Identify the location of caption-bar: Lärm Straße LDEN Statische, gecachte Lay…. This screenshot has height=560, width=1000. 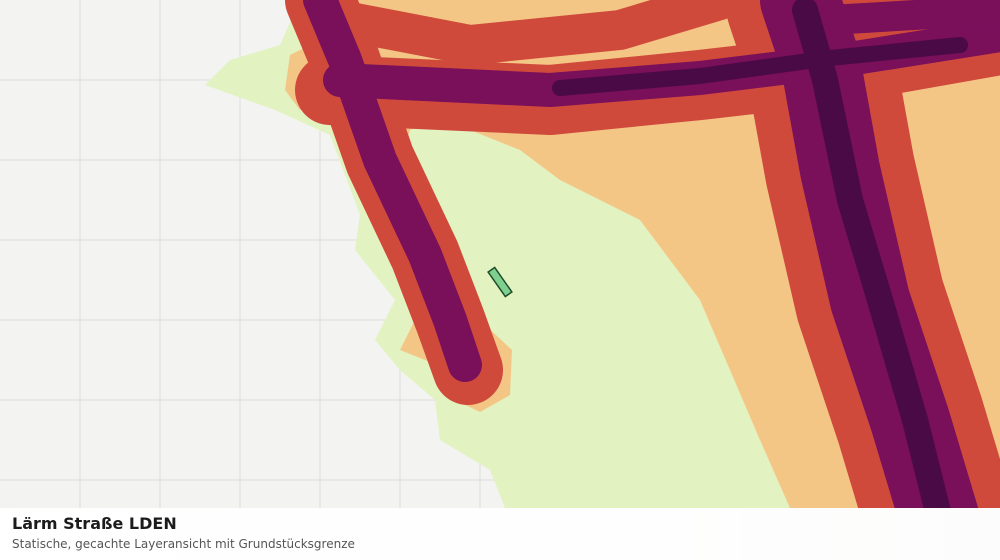
(500, 534).